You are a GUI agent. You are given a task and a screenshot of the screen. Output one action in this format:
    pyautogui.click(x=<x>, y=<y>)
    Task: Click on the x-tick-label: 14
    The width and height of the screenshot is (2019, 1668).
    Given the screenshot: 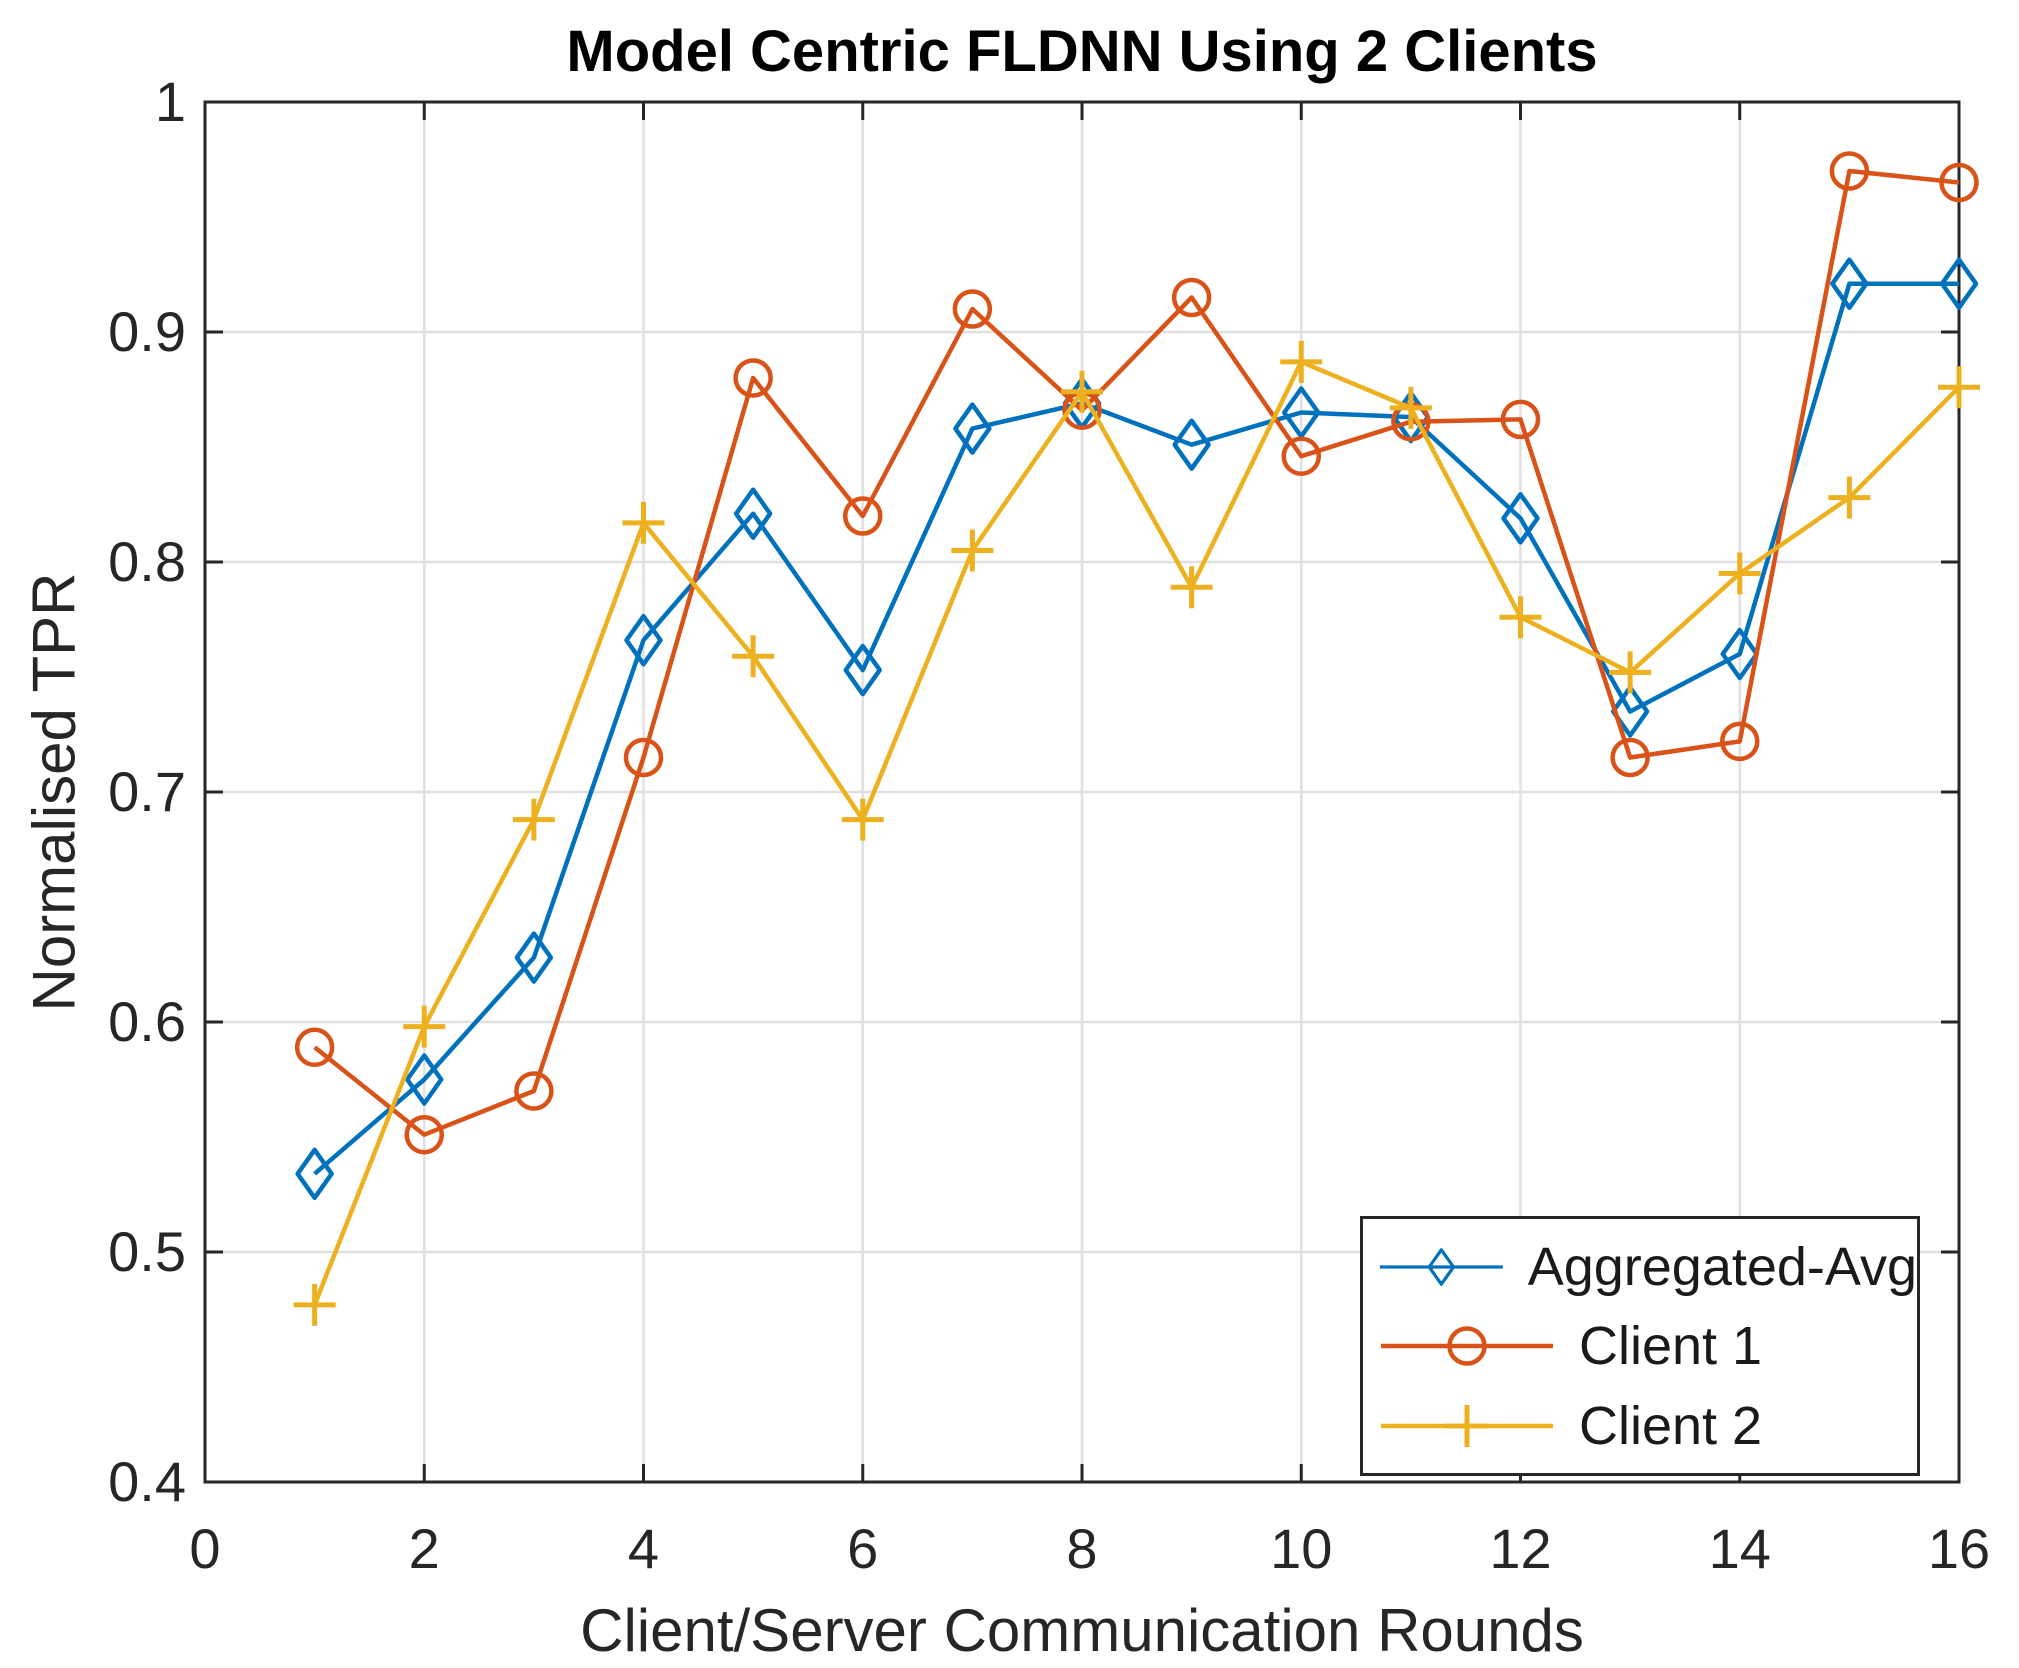 What is the action you would take?
    pyautogui.click(x=1740, y=1548)
    